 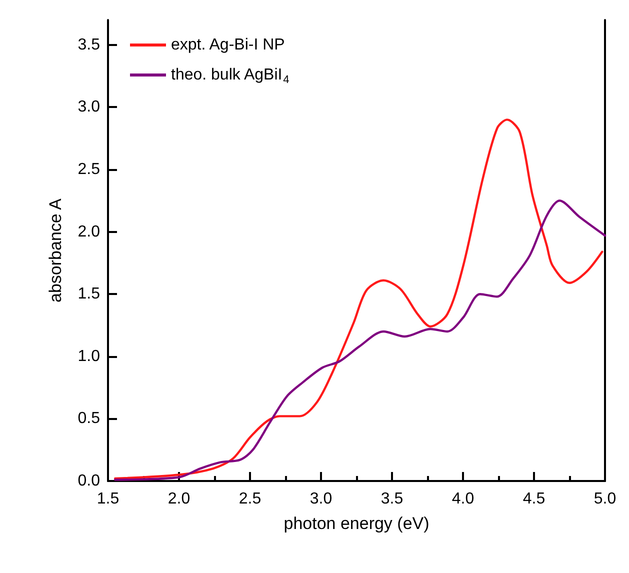 What do you see at coordinates (55, 250) in the screenshot?
I see `y-axis-title: absorbance A` at bounding box center [55, 250].